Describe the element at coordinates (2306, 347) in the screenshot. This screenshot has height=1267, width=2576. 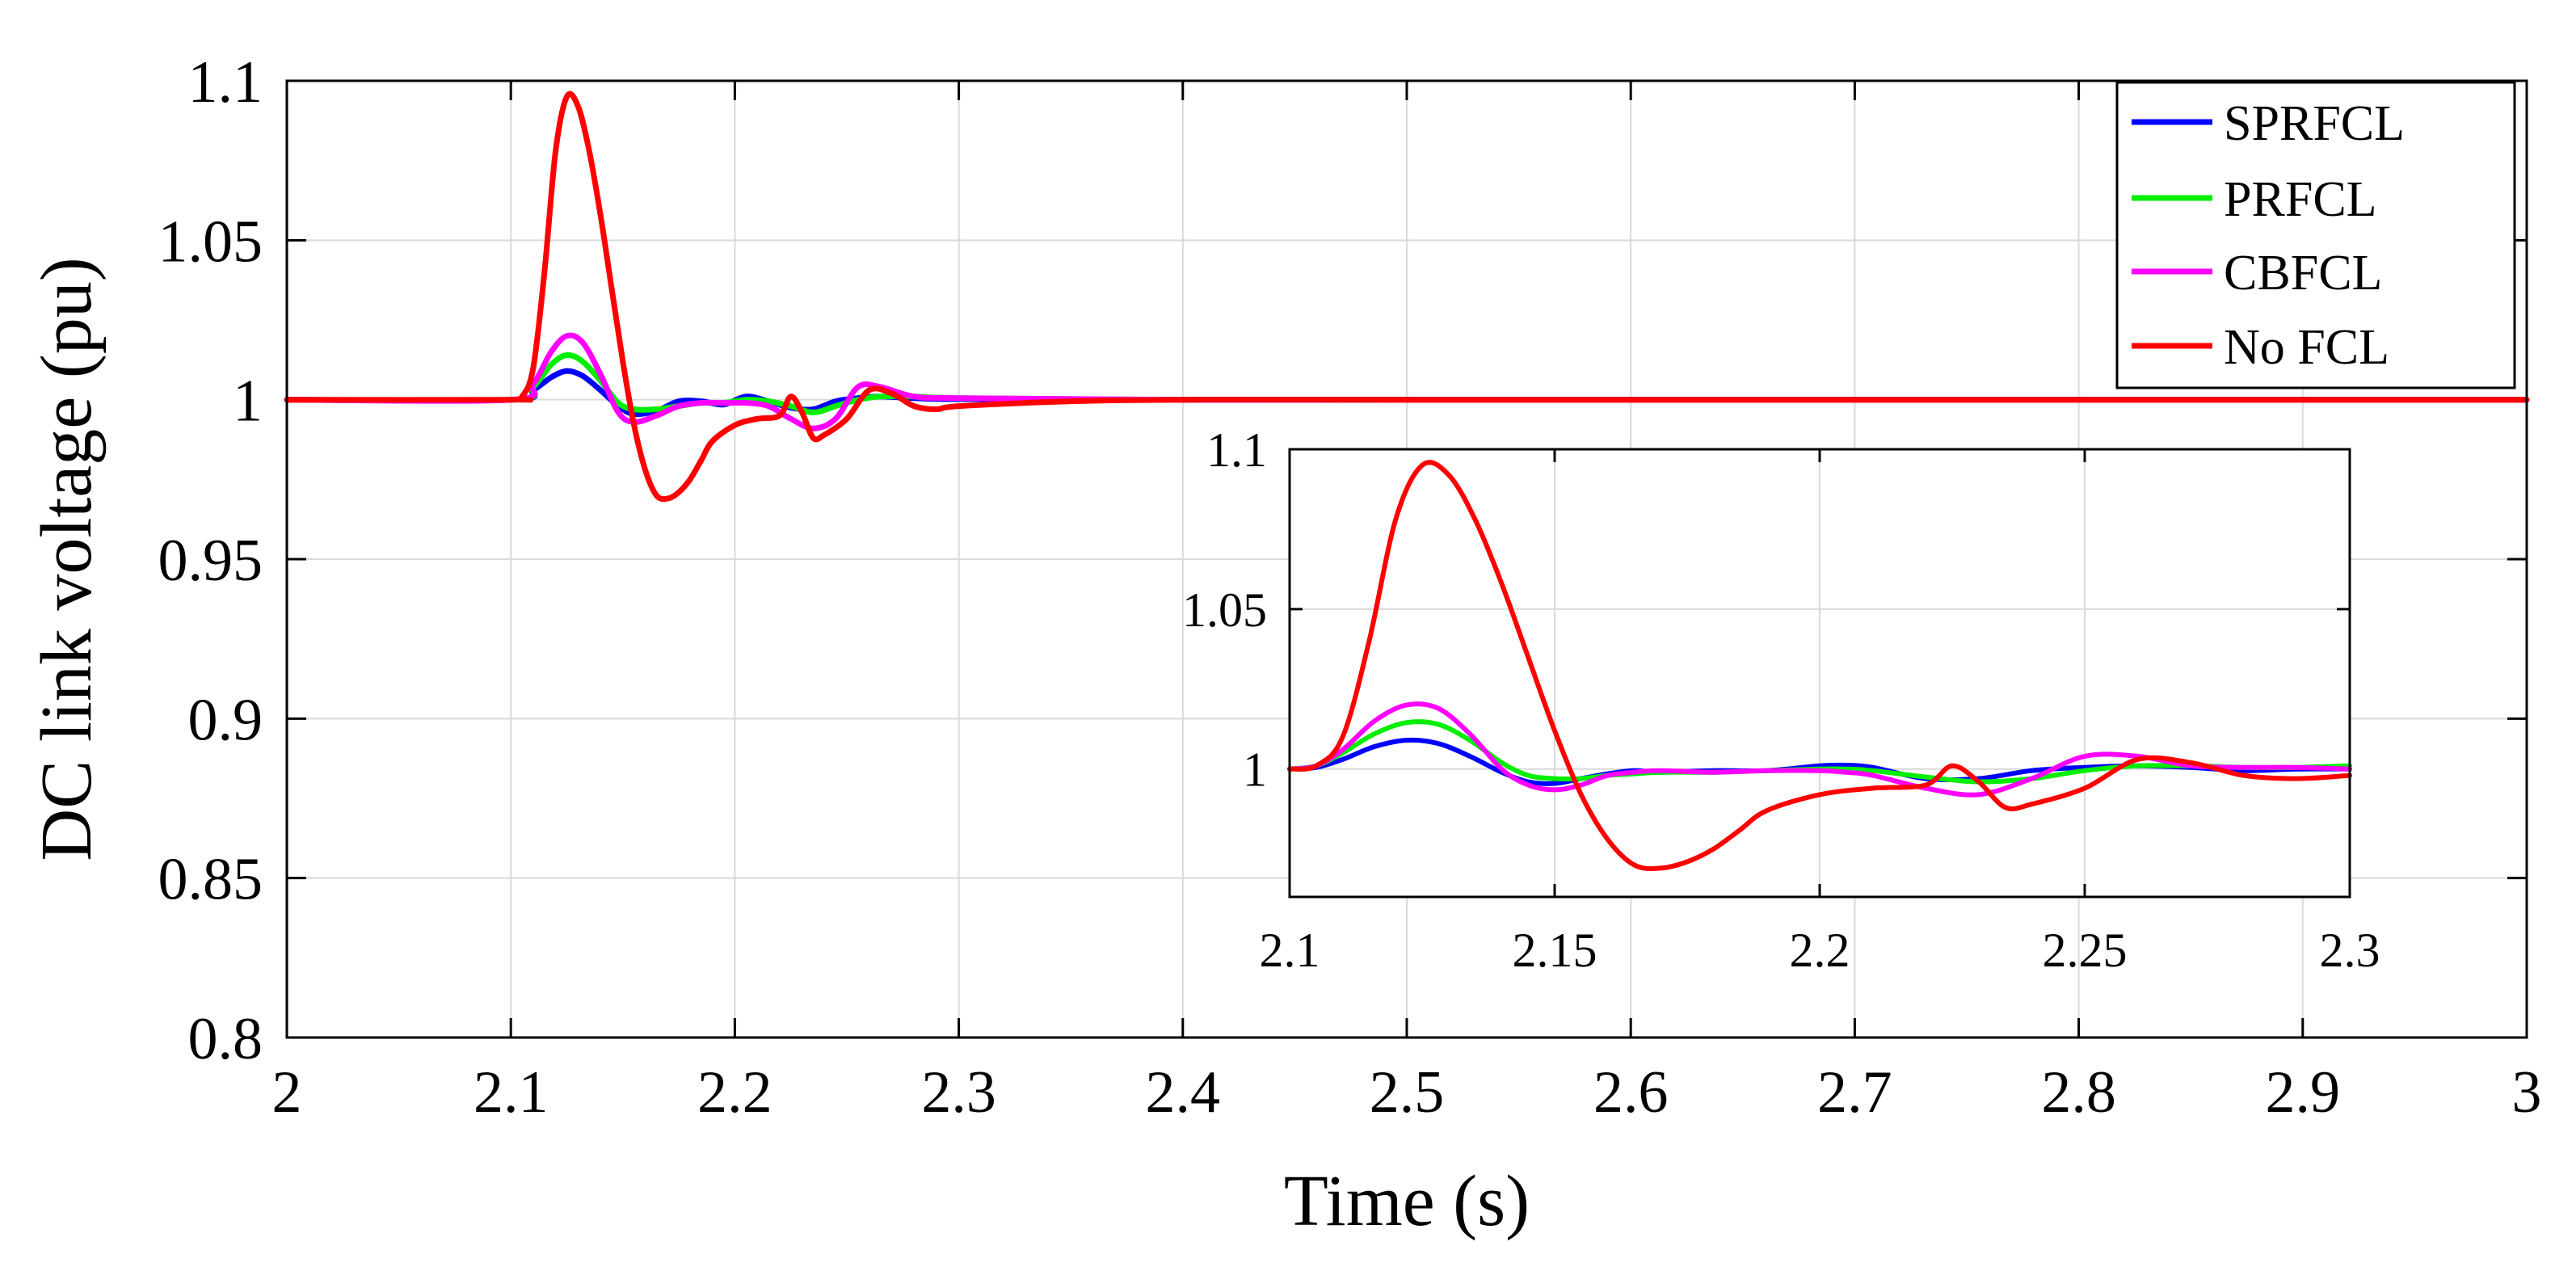
I see `legend-label-no-fcl: No FCL` at that location.